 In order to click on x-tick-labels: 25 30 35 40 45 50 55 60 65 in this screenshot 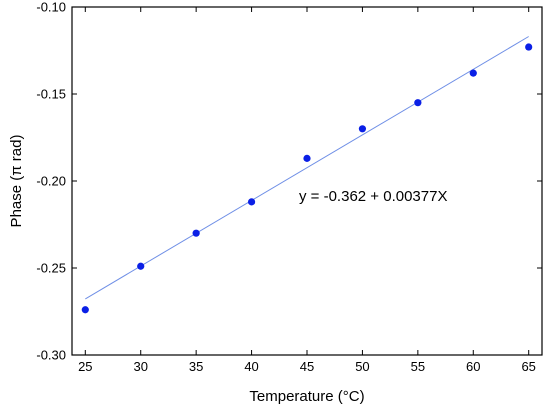, I will do `click(307, 366)`.